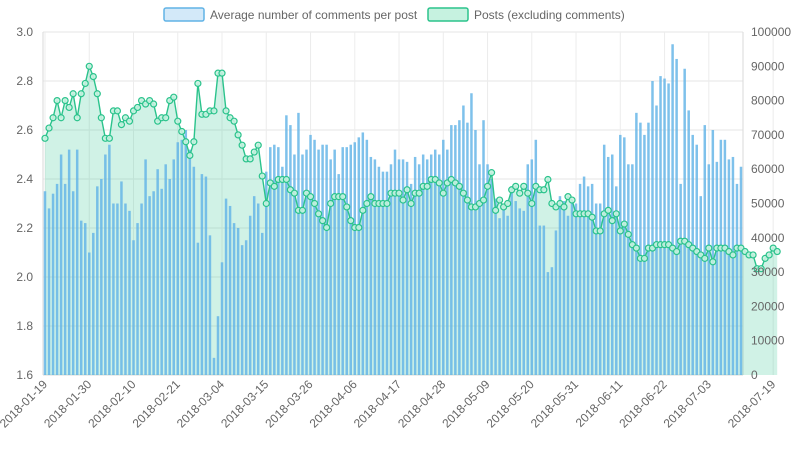 The height and width of the screenshot is (455, 798). Describe the element at coordinates (290, 14) in the screenshot. I see `legend-item-avg-comments: Average number of comments per post` at that location.